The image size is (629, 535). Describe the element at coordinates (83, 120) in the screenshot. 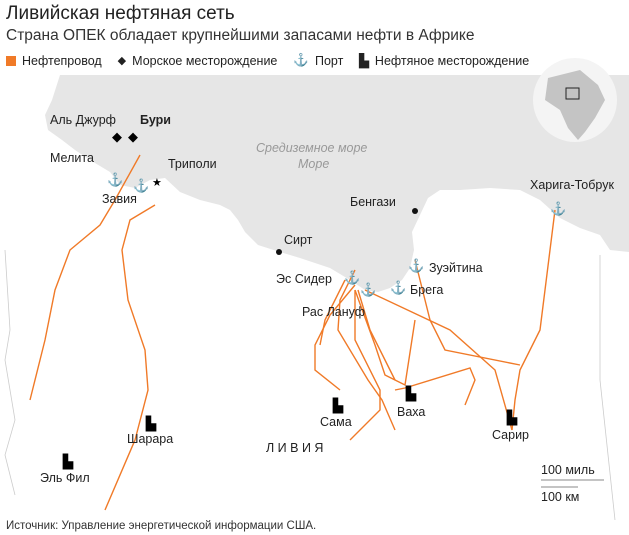

I see `label-al-jurf: Аль Джурф` at that location.